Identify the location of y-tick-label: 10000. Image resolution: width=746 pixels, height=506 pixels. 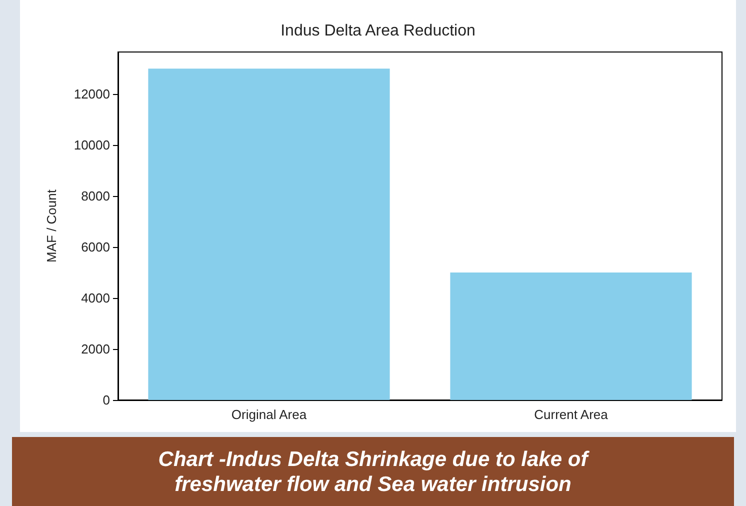
(92, 145).